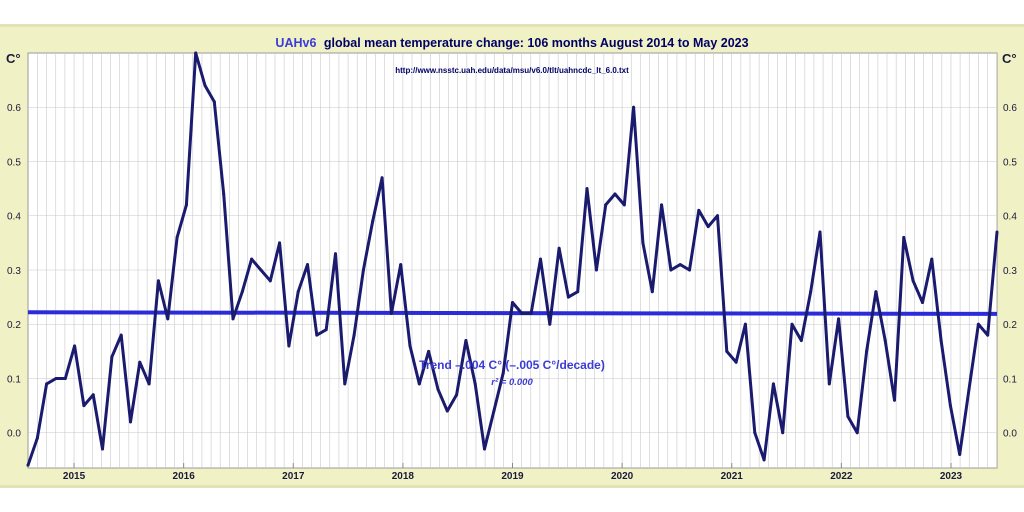 This screenshot has height=512, width=1024. Describe the element at coordinates (512, 476) in the screenshot. I see `x-tick-label: 2019` at that location.